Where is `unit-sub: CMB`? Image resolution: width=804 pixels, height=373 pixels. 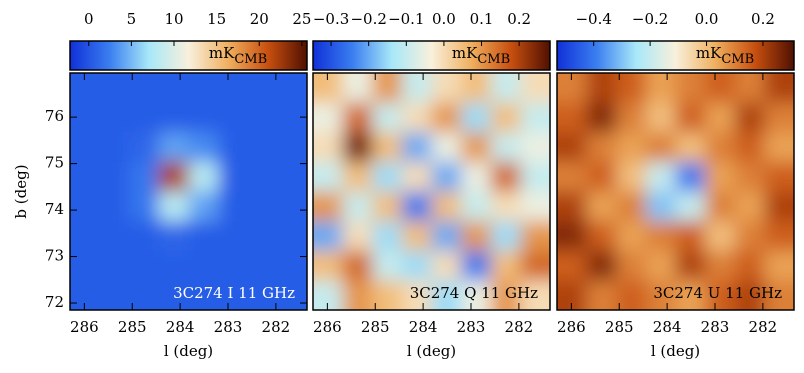
unit-sub: CMB is located at coordinates (250, 59).